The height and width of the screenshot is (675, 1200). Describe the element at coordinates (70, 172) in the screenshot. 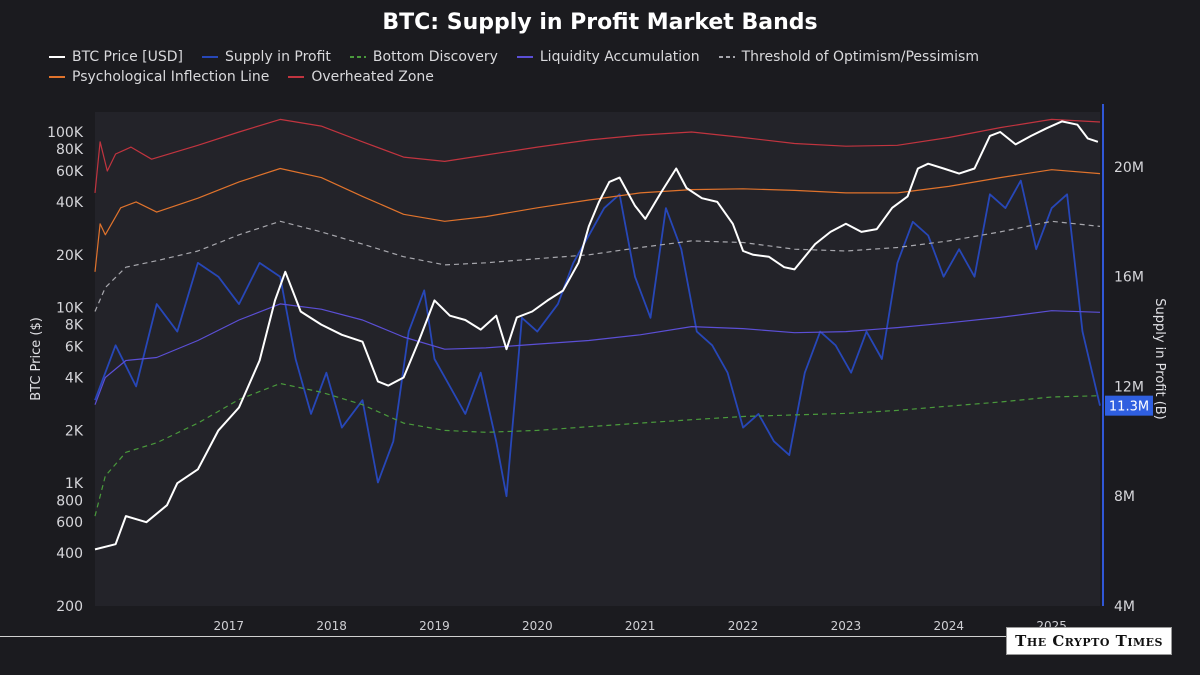

I see `y-tick-label: 60K` at that location.